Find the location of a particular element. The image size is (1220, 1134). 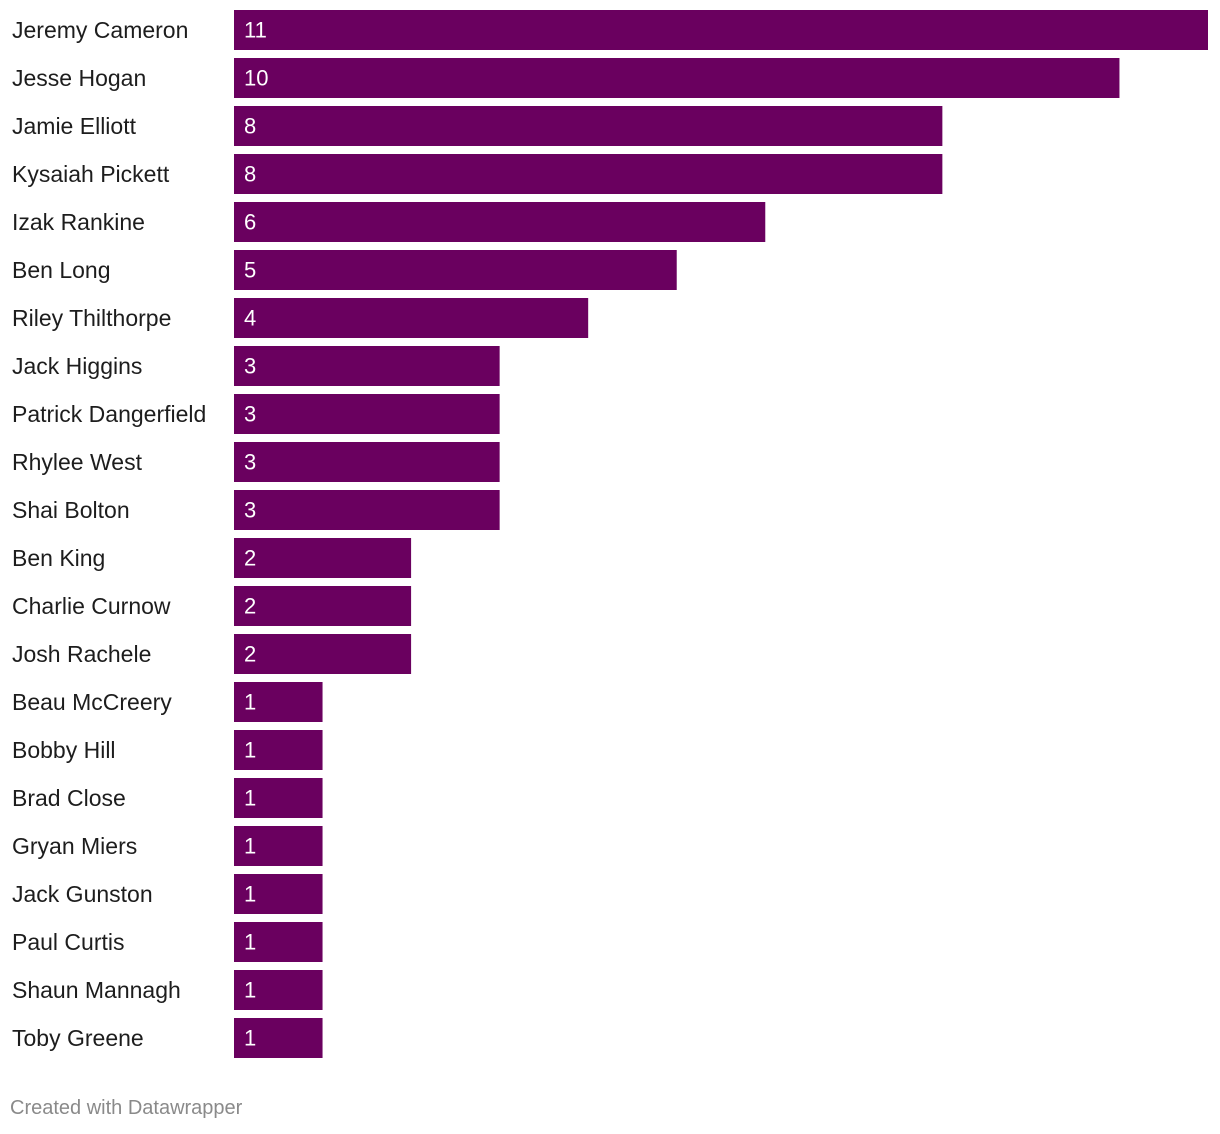

category-label: Patrick Dangerfield is located at coordinates (109, 414).